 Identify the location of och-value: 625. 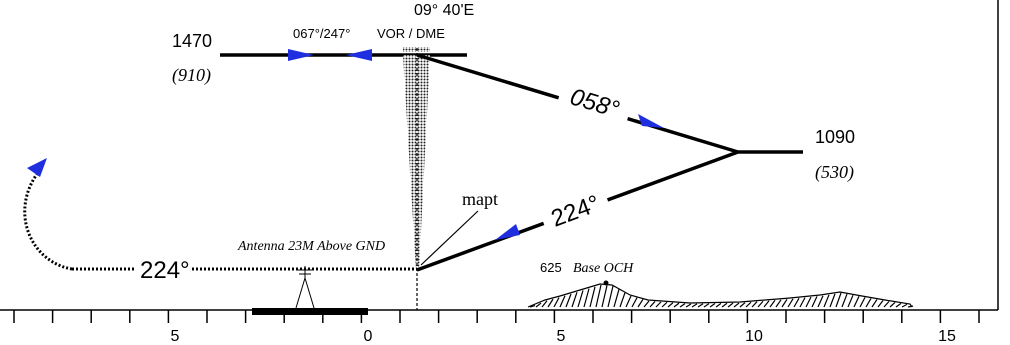
(551, 267).